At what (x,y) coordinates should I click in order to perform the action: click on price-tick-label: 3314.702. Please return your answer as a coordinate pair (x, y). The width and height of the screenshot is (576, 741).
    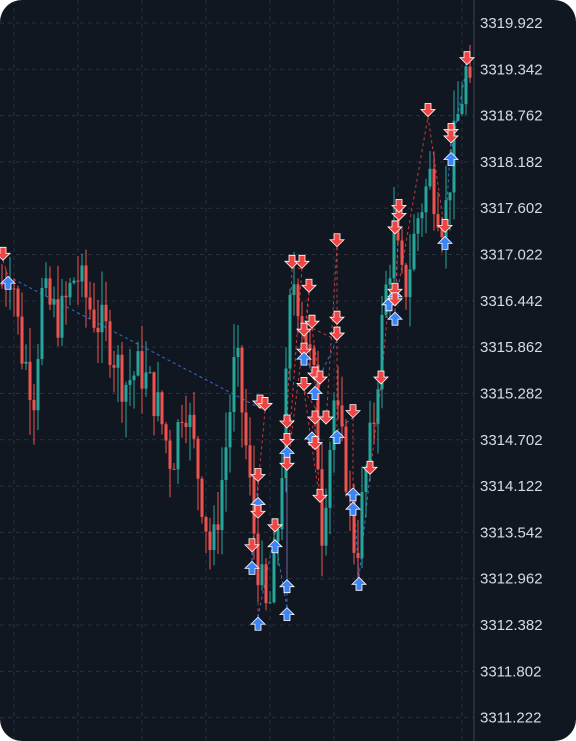
    Looking at the image, I should click on (511, 440).